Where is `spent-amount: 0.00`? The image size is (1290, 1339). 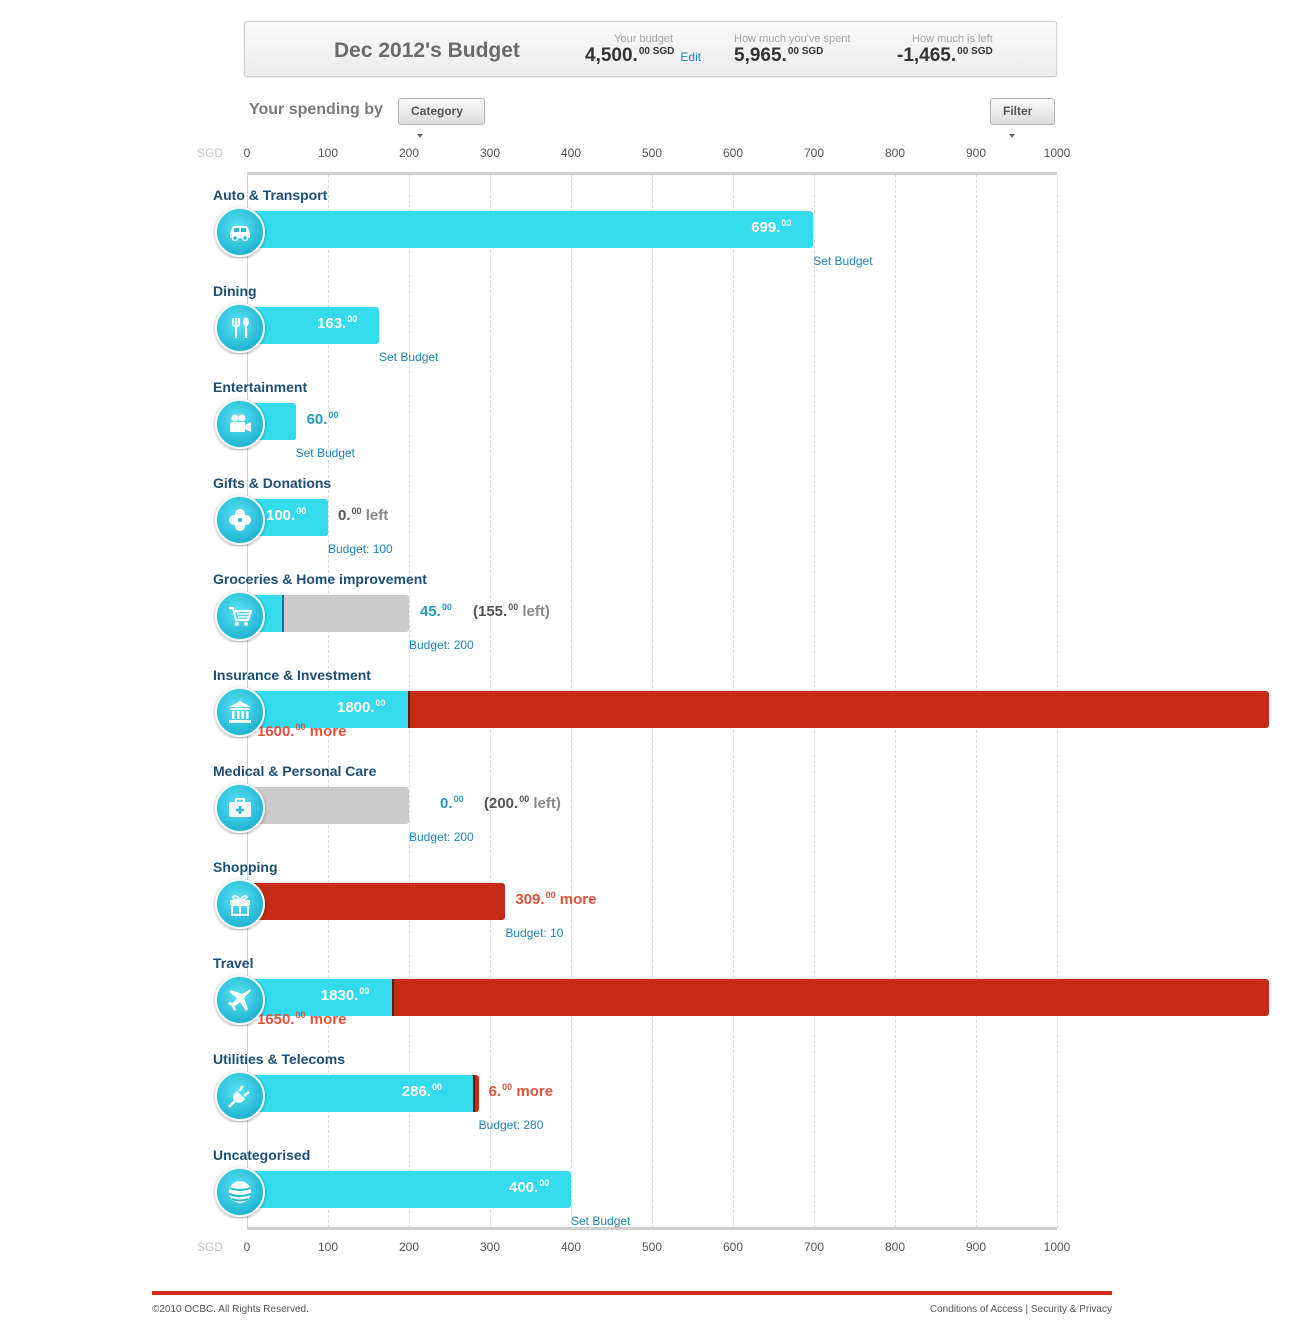 spent-amount: 0.00 is located at coordinates (452, 803).